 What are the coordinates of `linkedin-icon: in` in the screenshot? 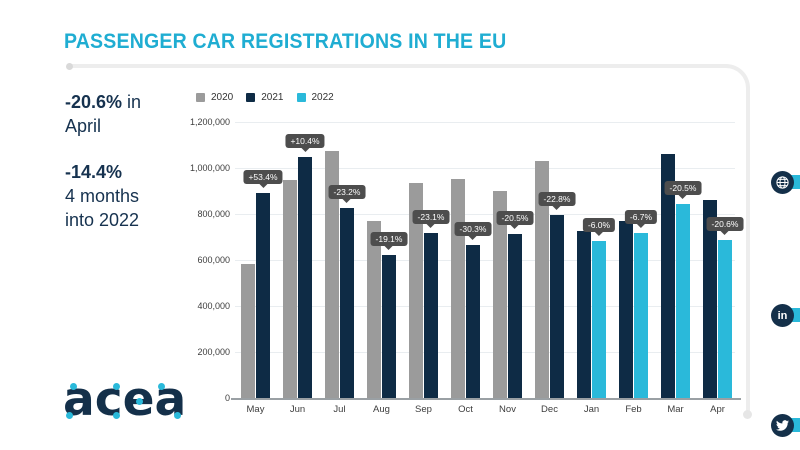 It's located at (782, 315).